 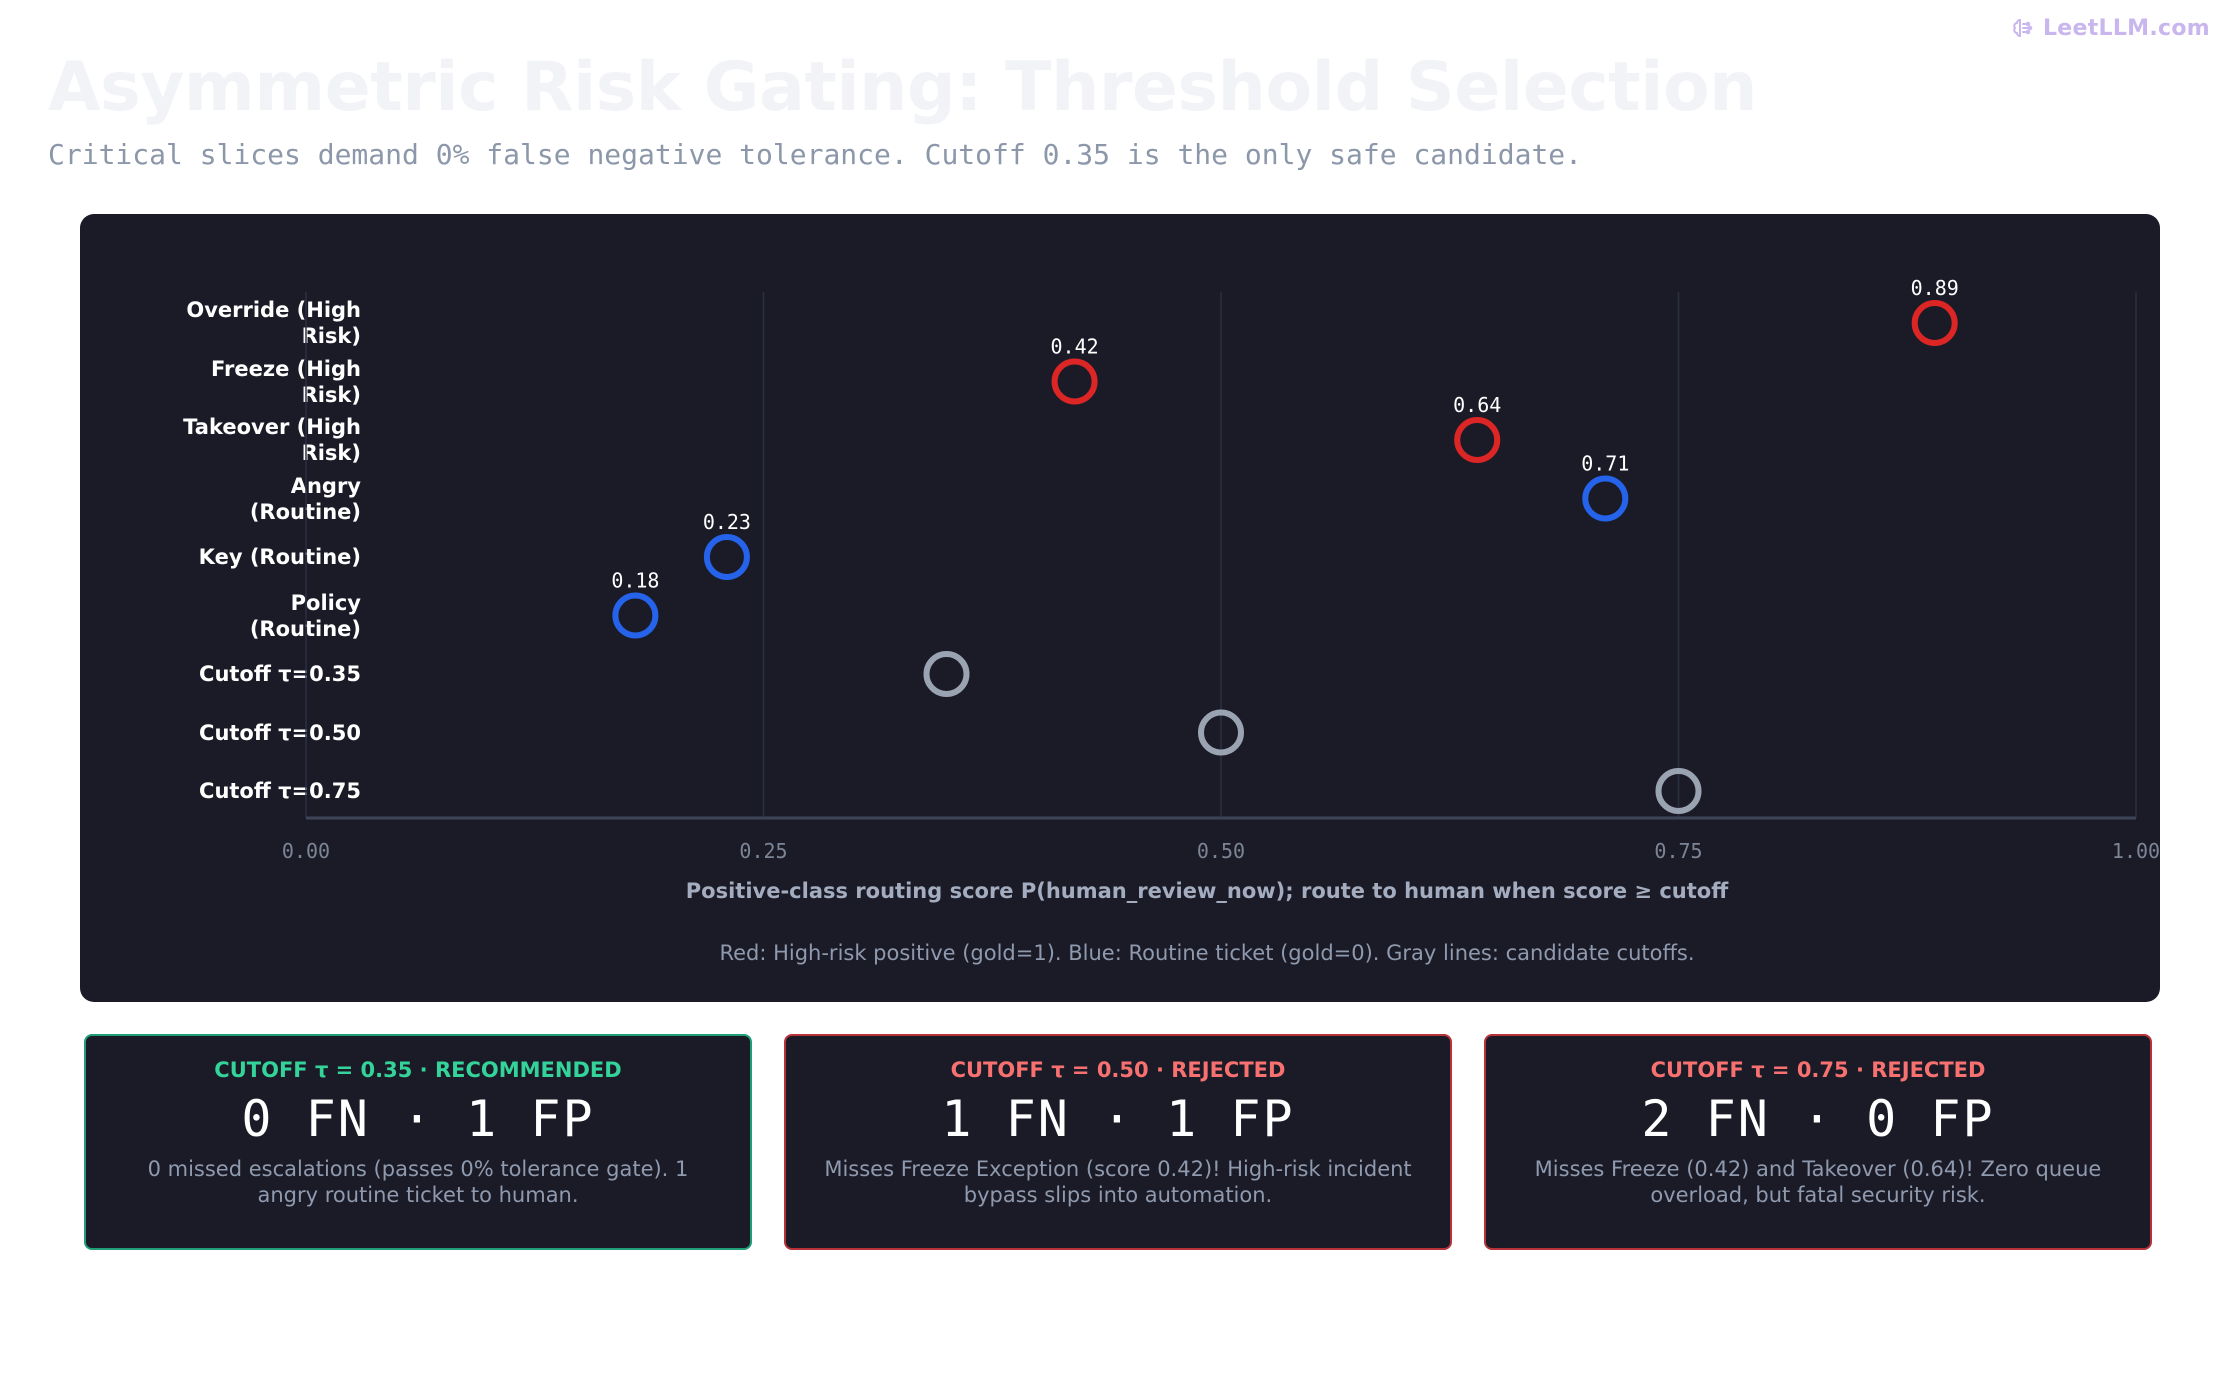 I want to click on brand-watermark: LeetLLM.com, so click(x=2110, y=28).